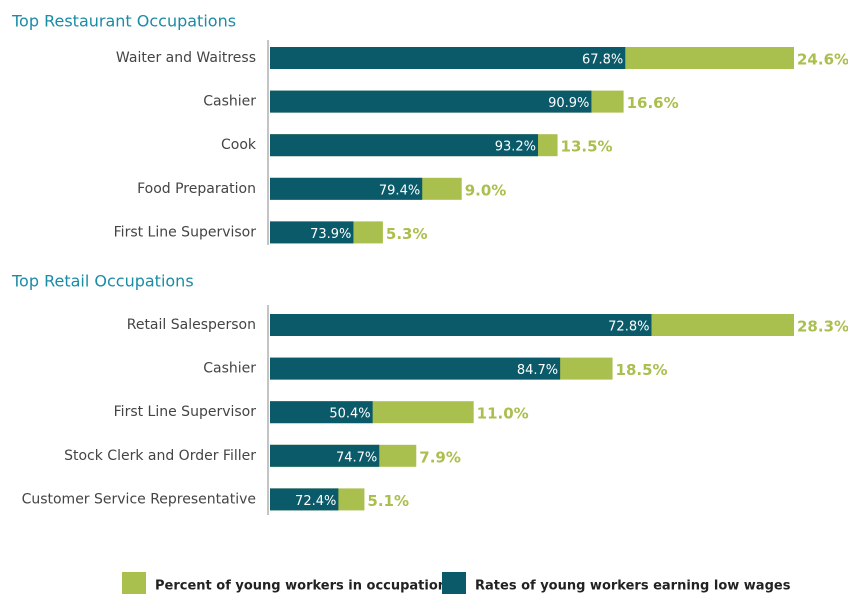  Describe the element at coordinates (186, 58) in the screenshot. I see `category-label: Waiter and Waitress` at that location.